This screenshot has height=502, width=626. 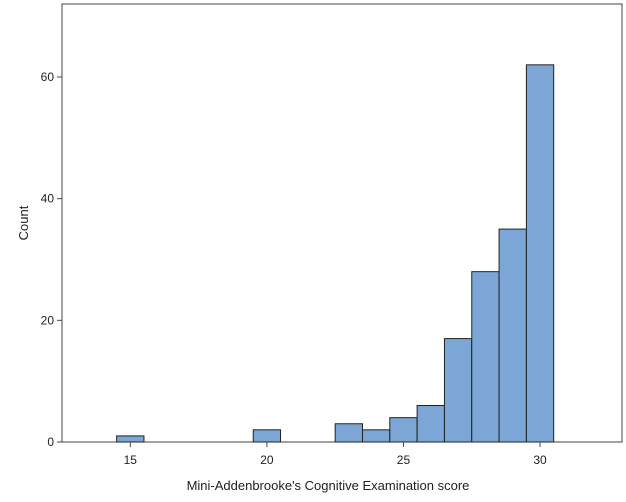 I want to click on x-tick-label: 20, so click(x=267, y=460).